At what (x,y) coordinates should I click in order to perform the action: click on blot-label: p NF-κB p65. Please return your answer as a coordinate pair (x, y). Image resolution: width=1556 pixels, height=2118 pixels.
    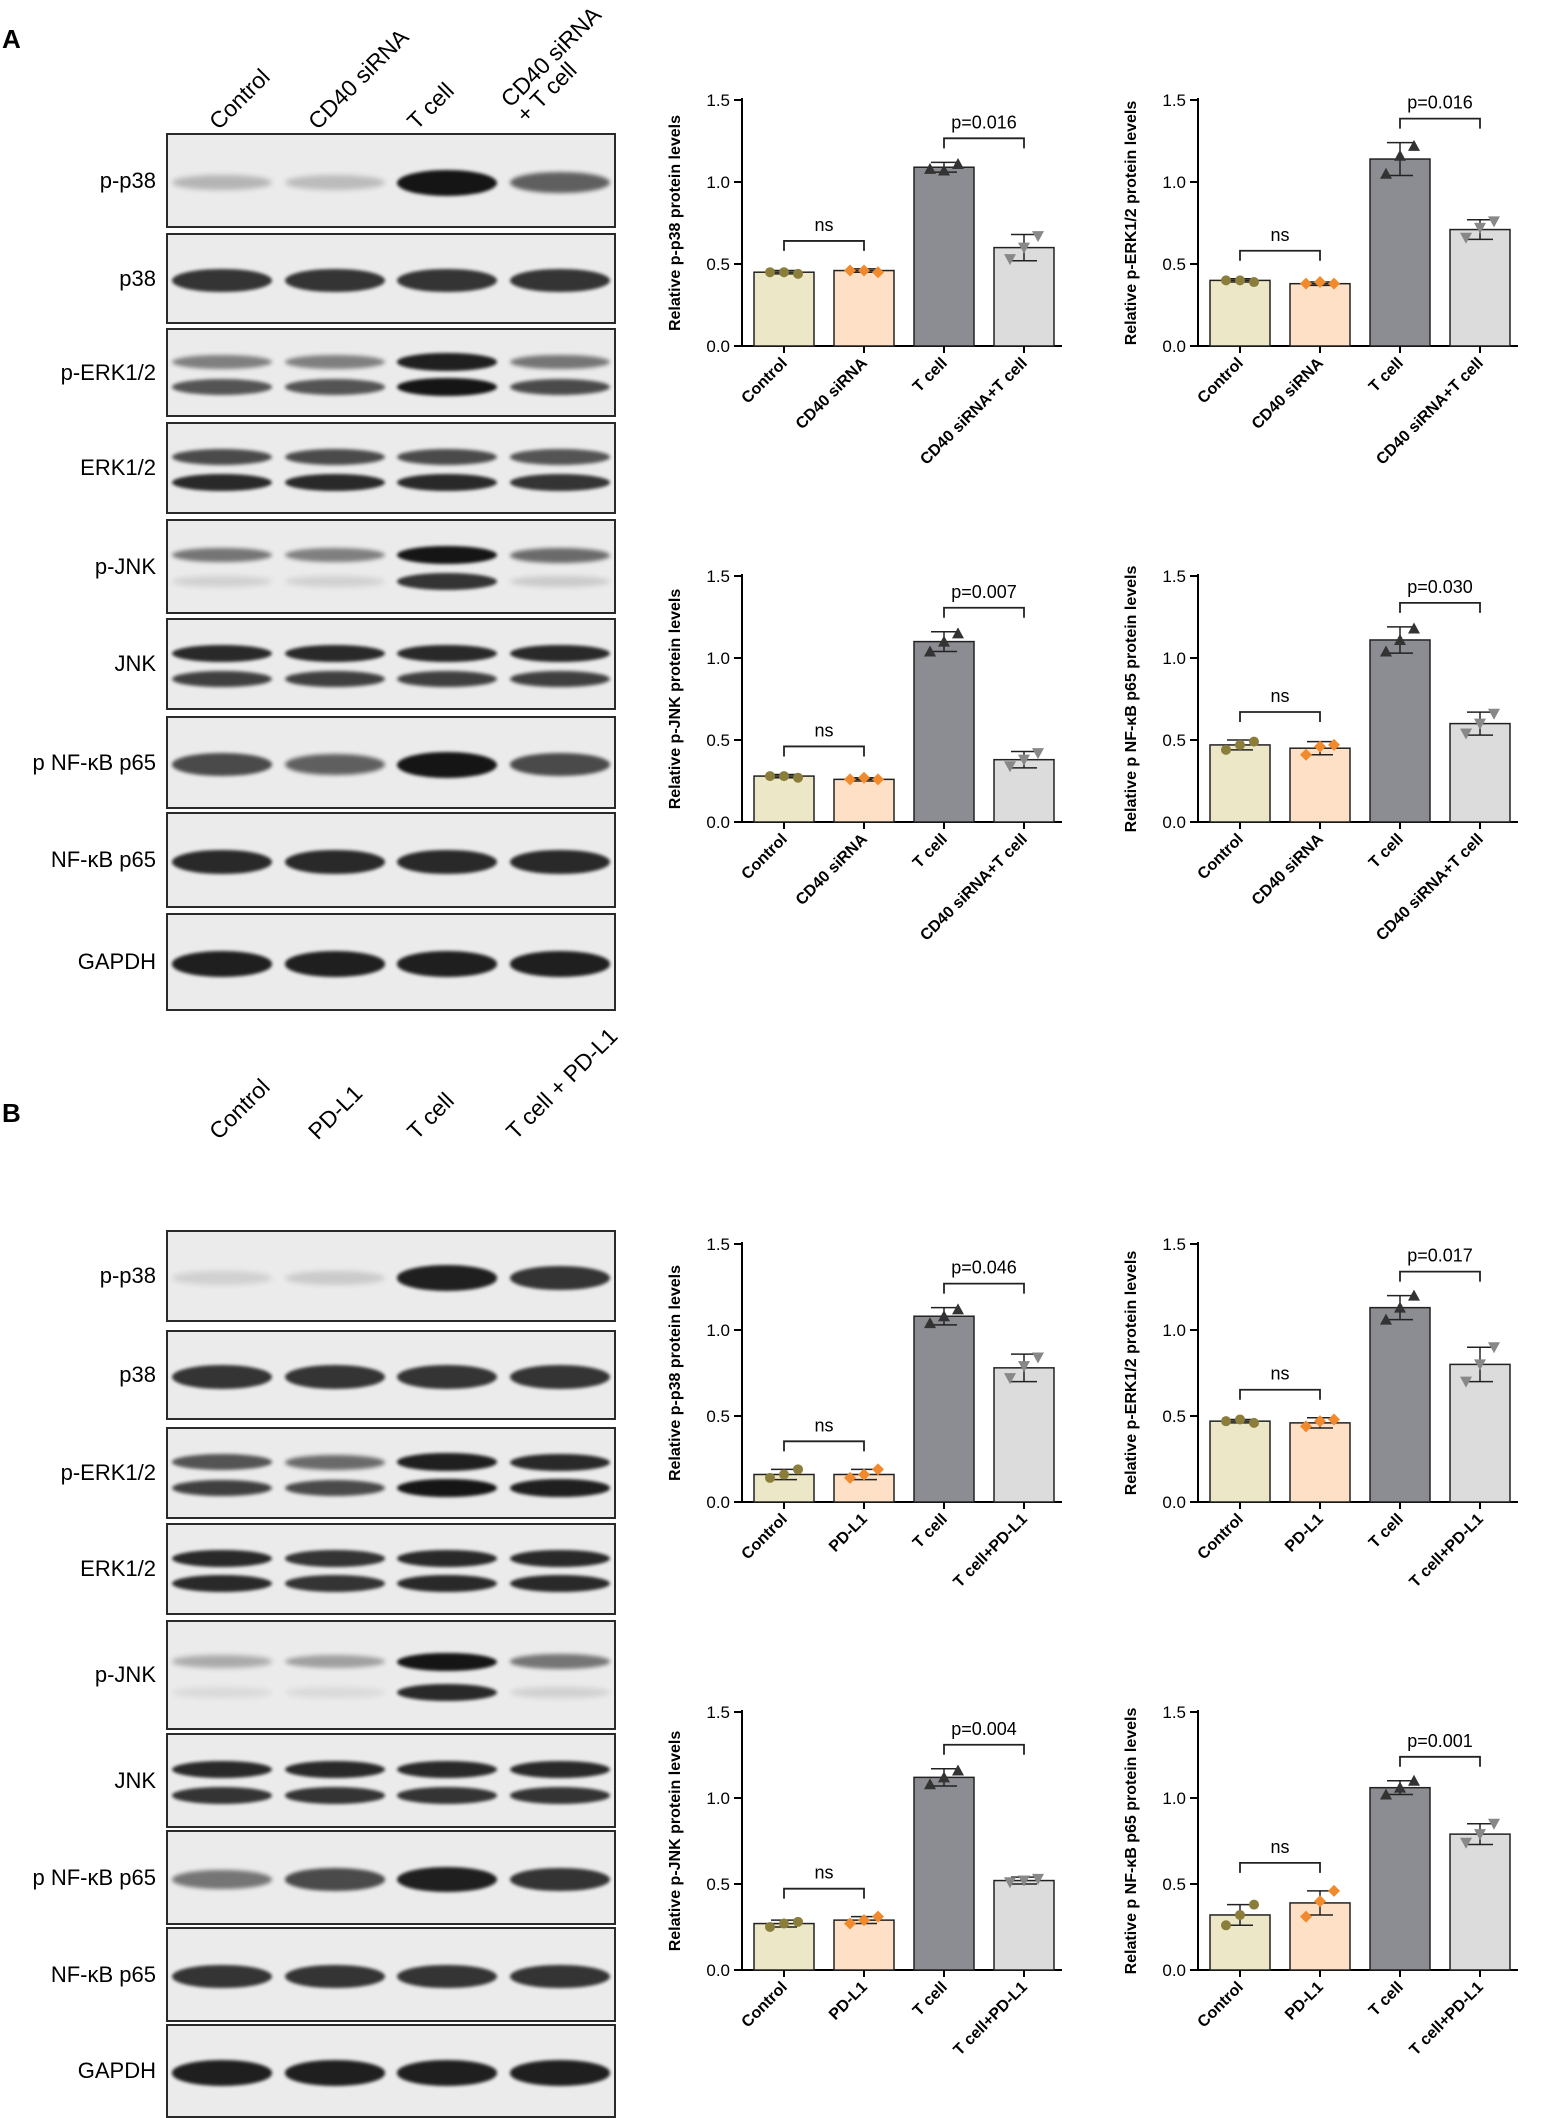
    Looking at the image, I should click on (94, 762).